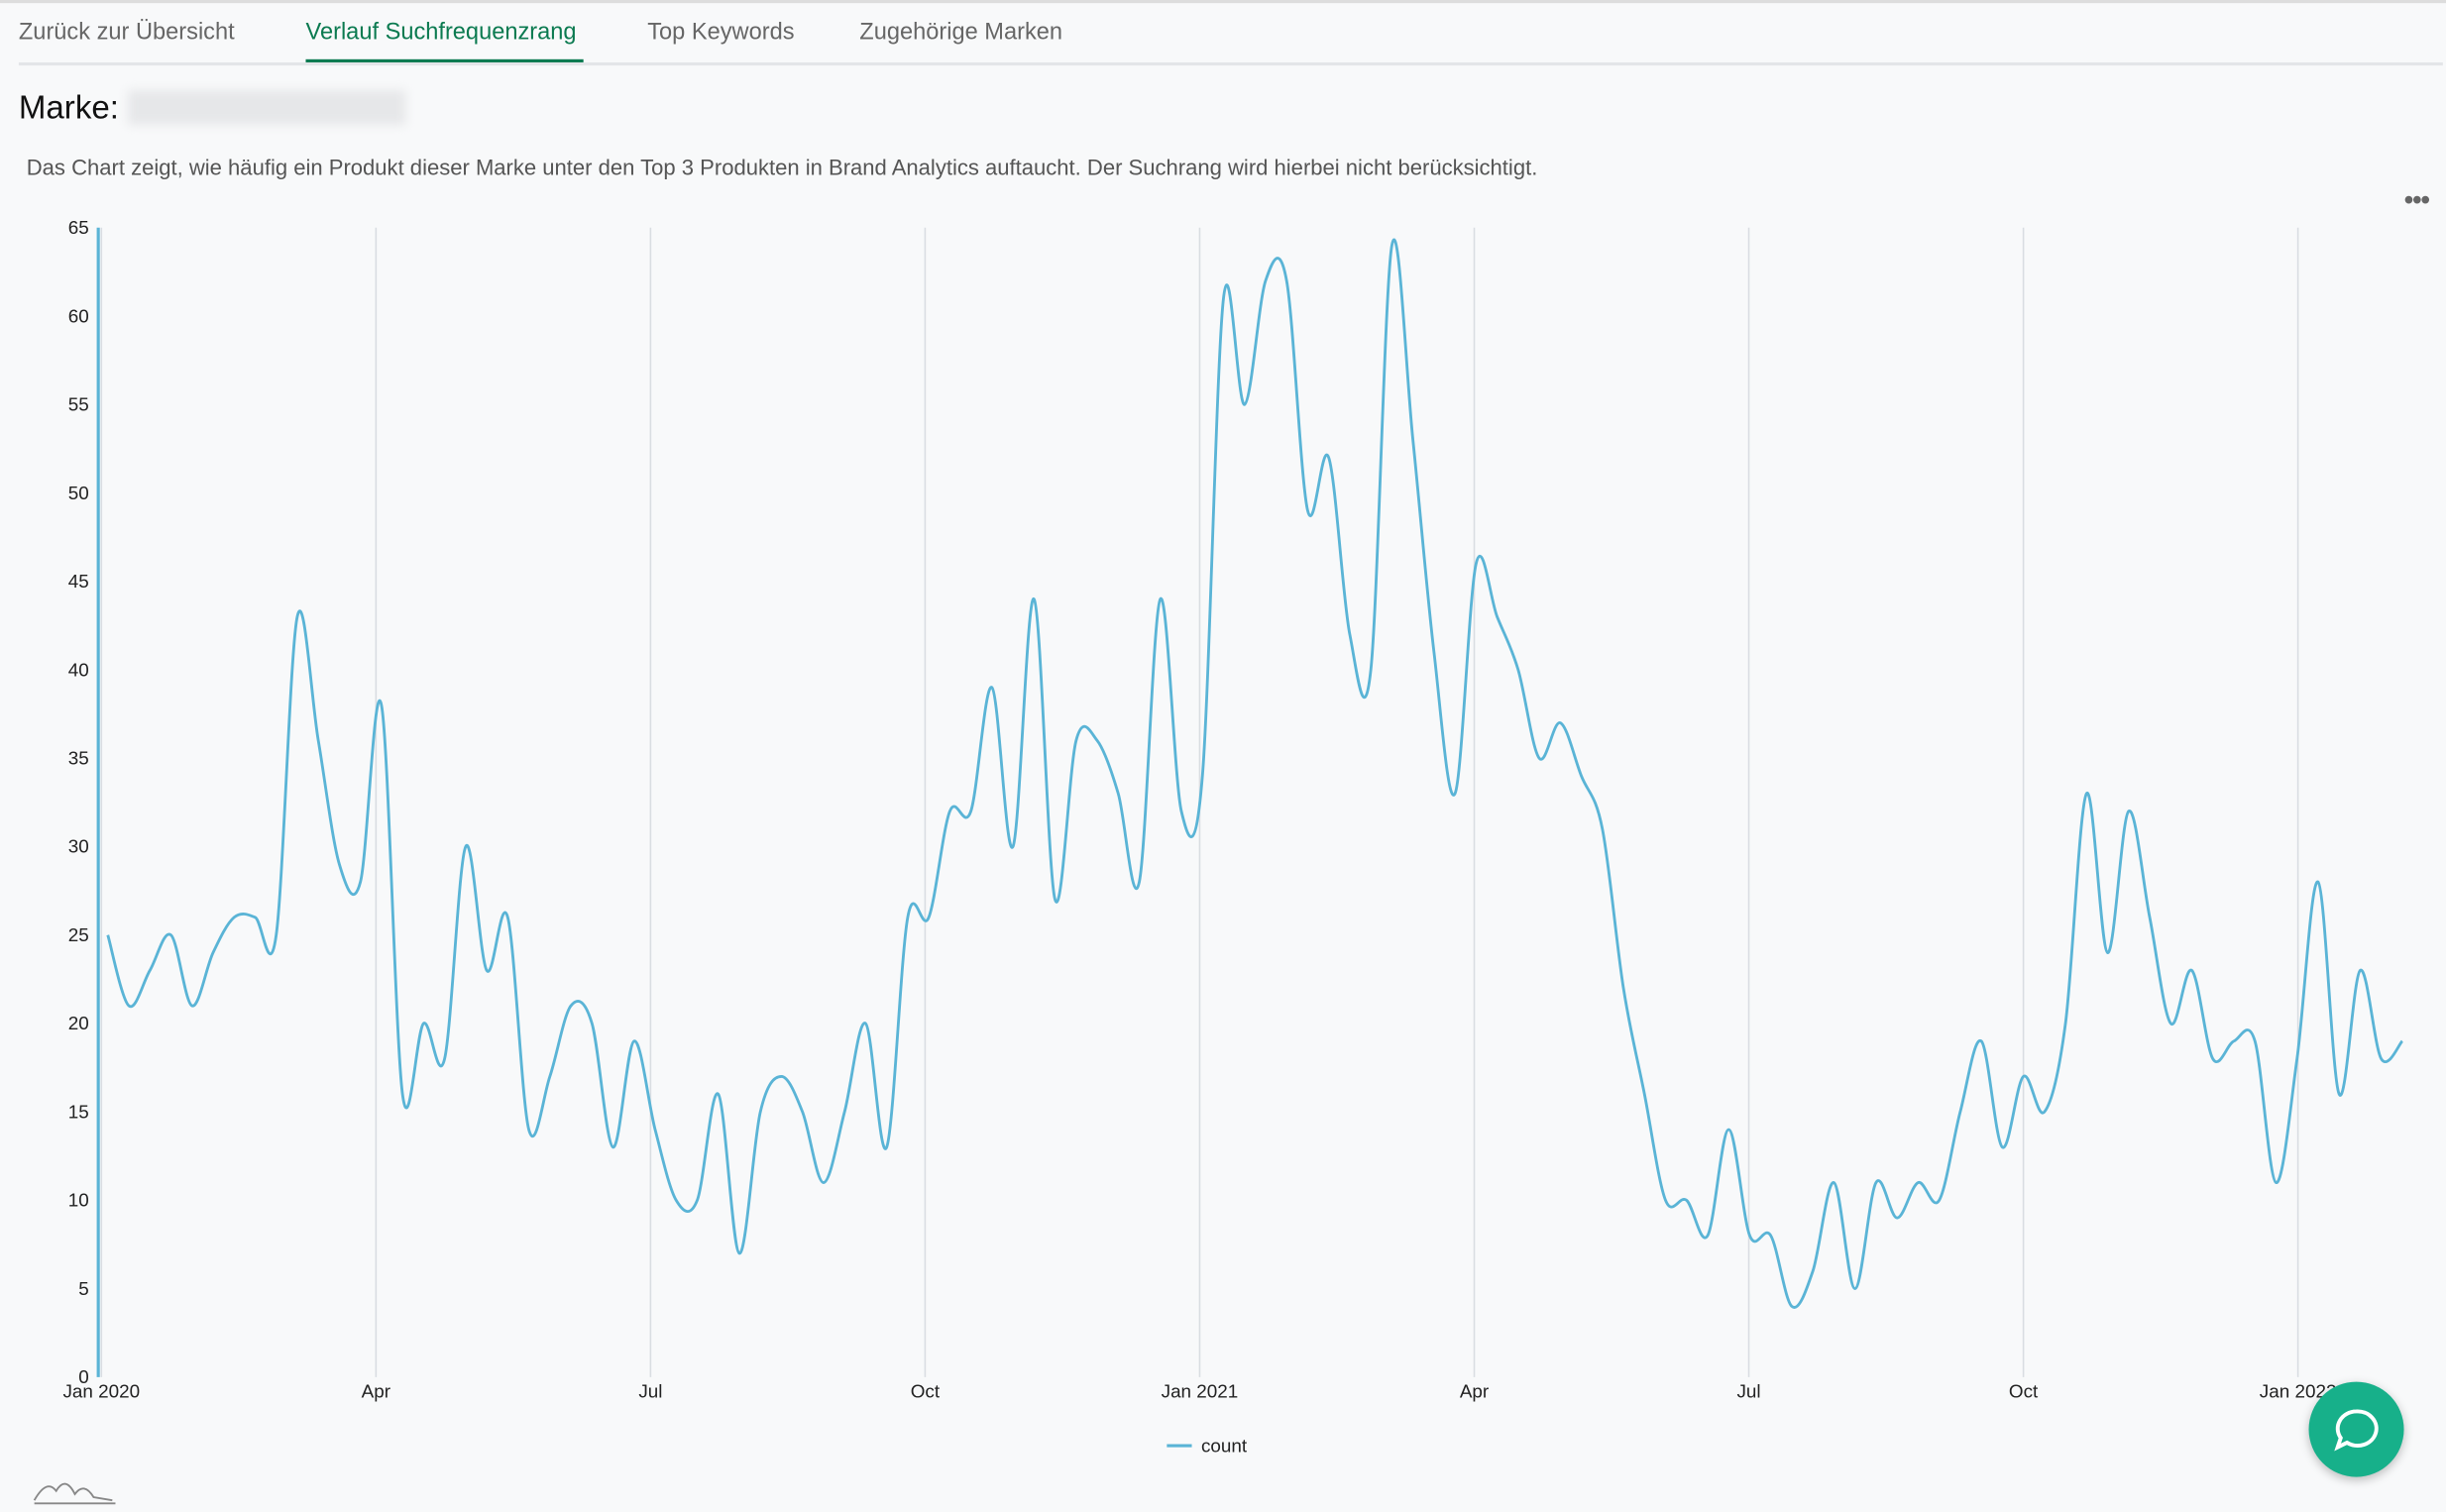 The image size is (2446, 1512). What do you see at coordinates (74, 1493) in the screenshot?
I see `logo-icon` at bounding box center [74, 1493].